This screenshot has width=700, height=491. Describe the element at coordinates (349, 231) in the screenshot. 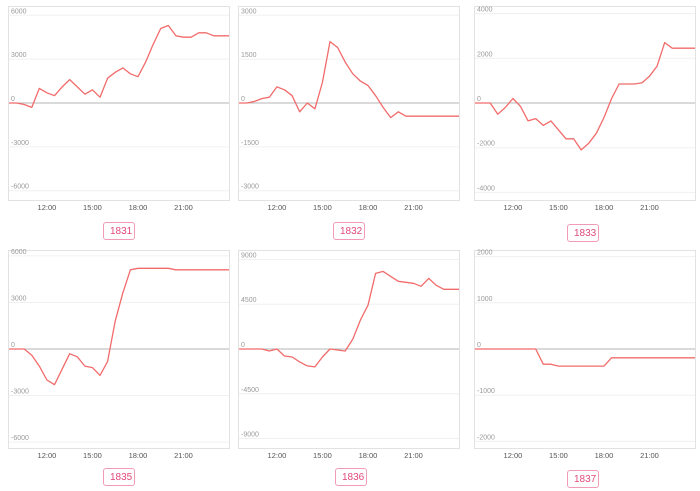

I see `chart-label-badge-1832: 1832` at that location.